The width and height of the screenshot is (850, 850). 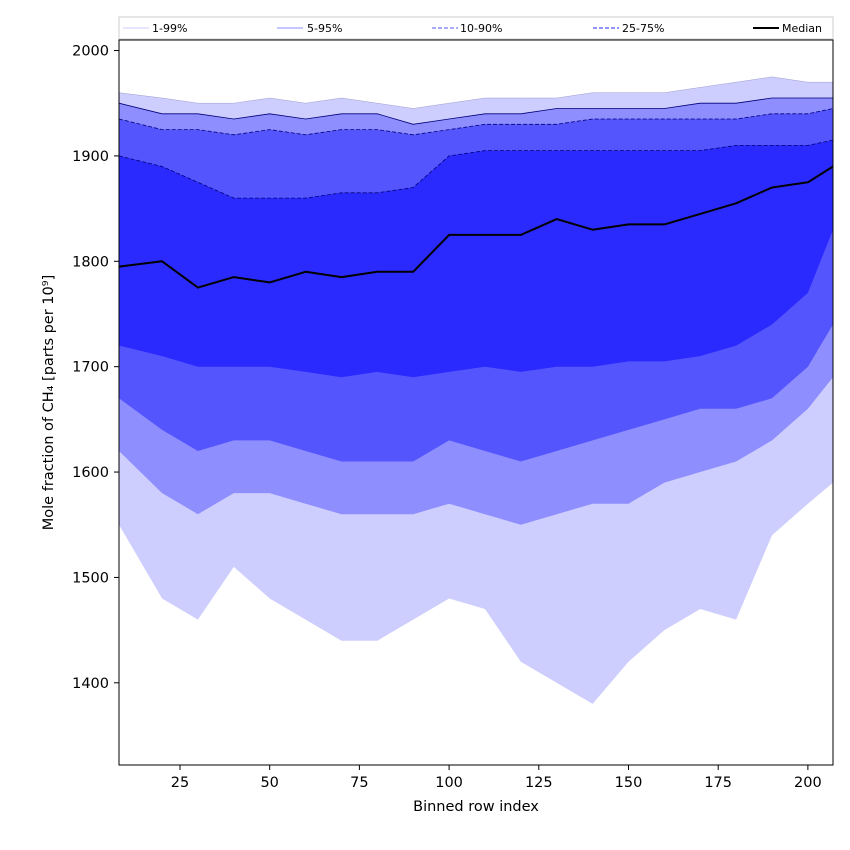 What do you see at coordinates (481, 28) in the screenshot?
I see `legend-label: 10-90%` at bounding box center [481, 28].